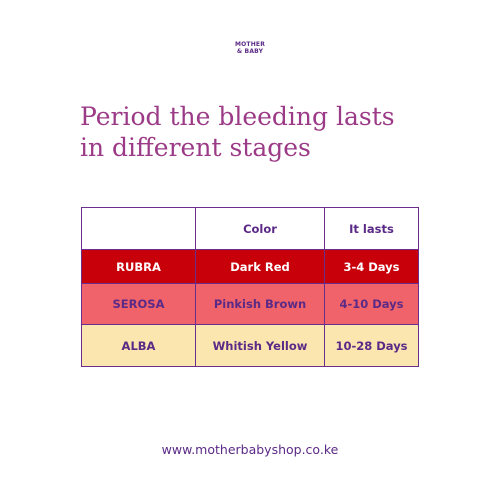  Describe the element at coordinates (138, 304) in the screenshot. I see `stage-cell: SEROSA` at that location.